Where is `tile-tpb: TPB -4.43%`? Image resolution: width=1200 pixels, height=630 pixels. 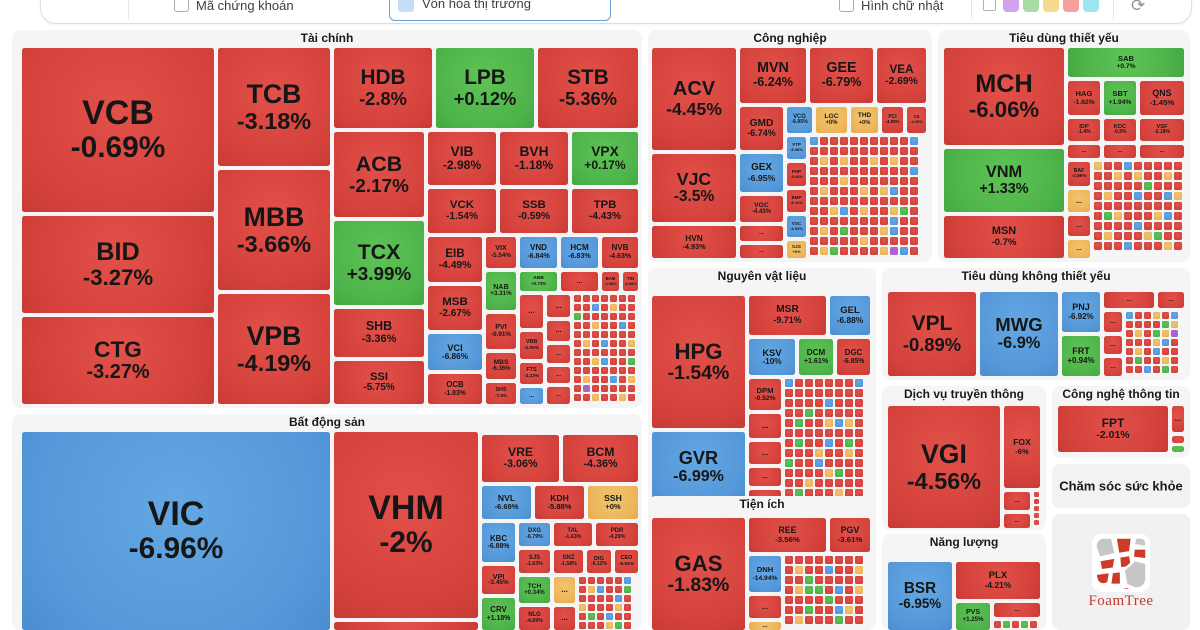
tile-tpb: TPB -4.43% is located at coordinates (605, 211).